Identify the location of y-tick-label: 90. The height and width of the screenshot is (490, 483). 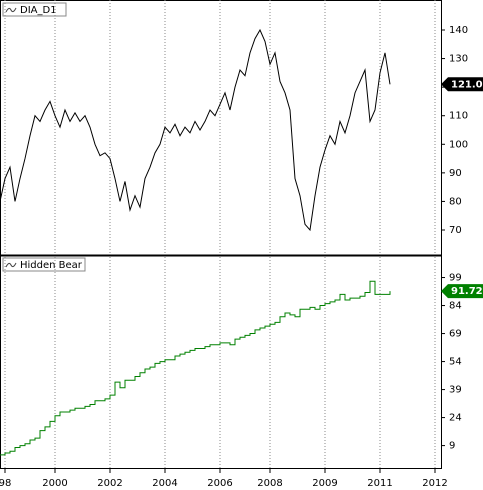
(455, 173).